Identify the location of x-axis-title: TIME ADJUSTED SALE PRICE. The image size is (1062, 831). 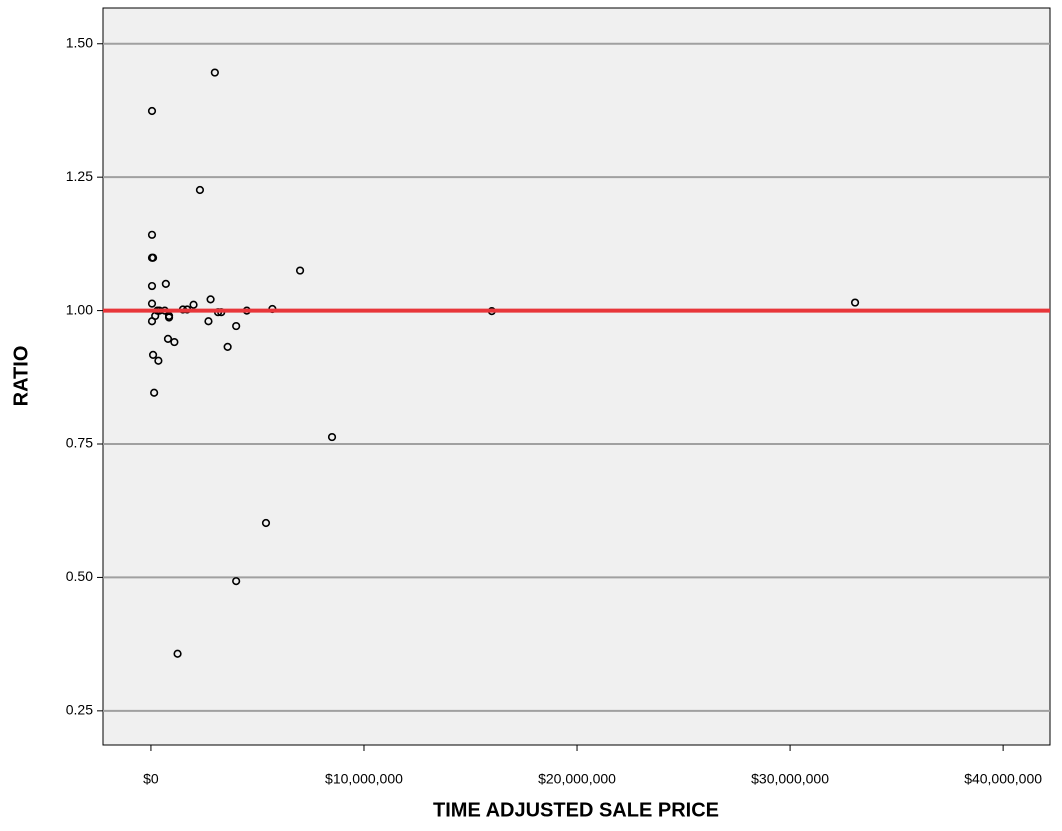
(576, 810).